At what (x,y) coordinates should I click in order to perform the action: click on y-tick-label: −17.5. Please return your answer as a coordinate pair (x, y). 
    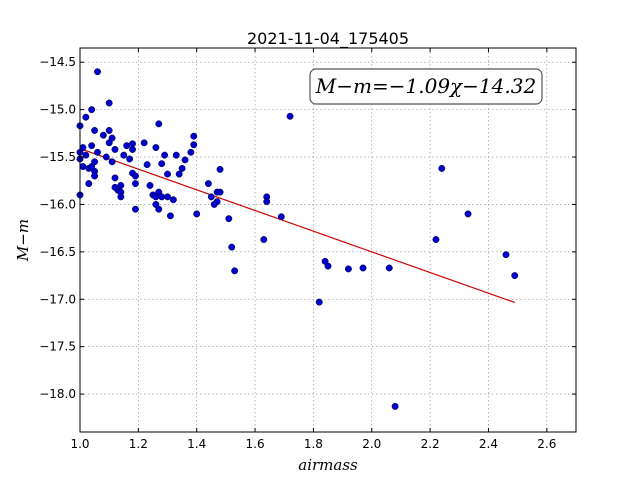
    Looking at the image, I should click on (57, 347).